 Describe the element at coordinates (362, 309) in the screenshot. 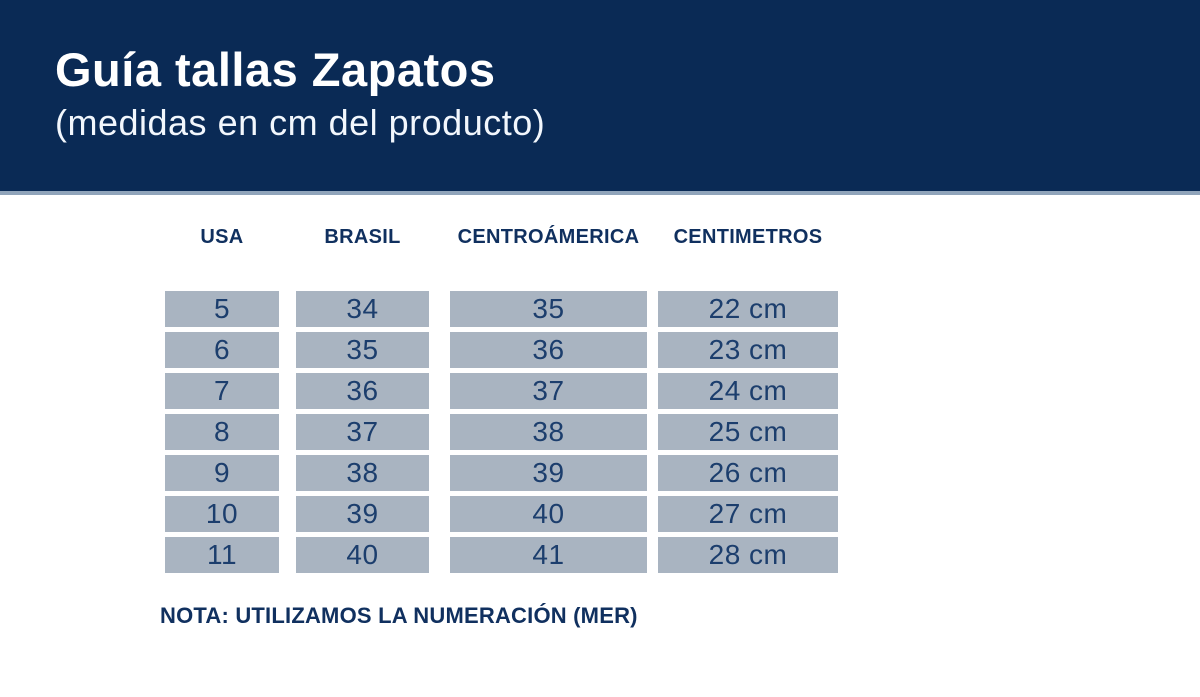

I see `size-cell: 34` at that location.